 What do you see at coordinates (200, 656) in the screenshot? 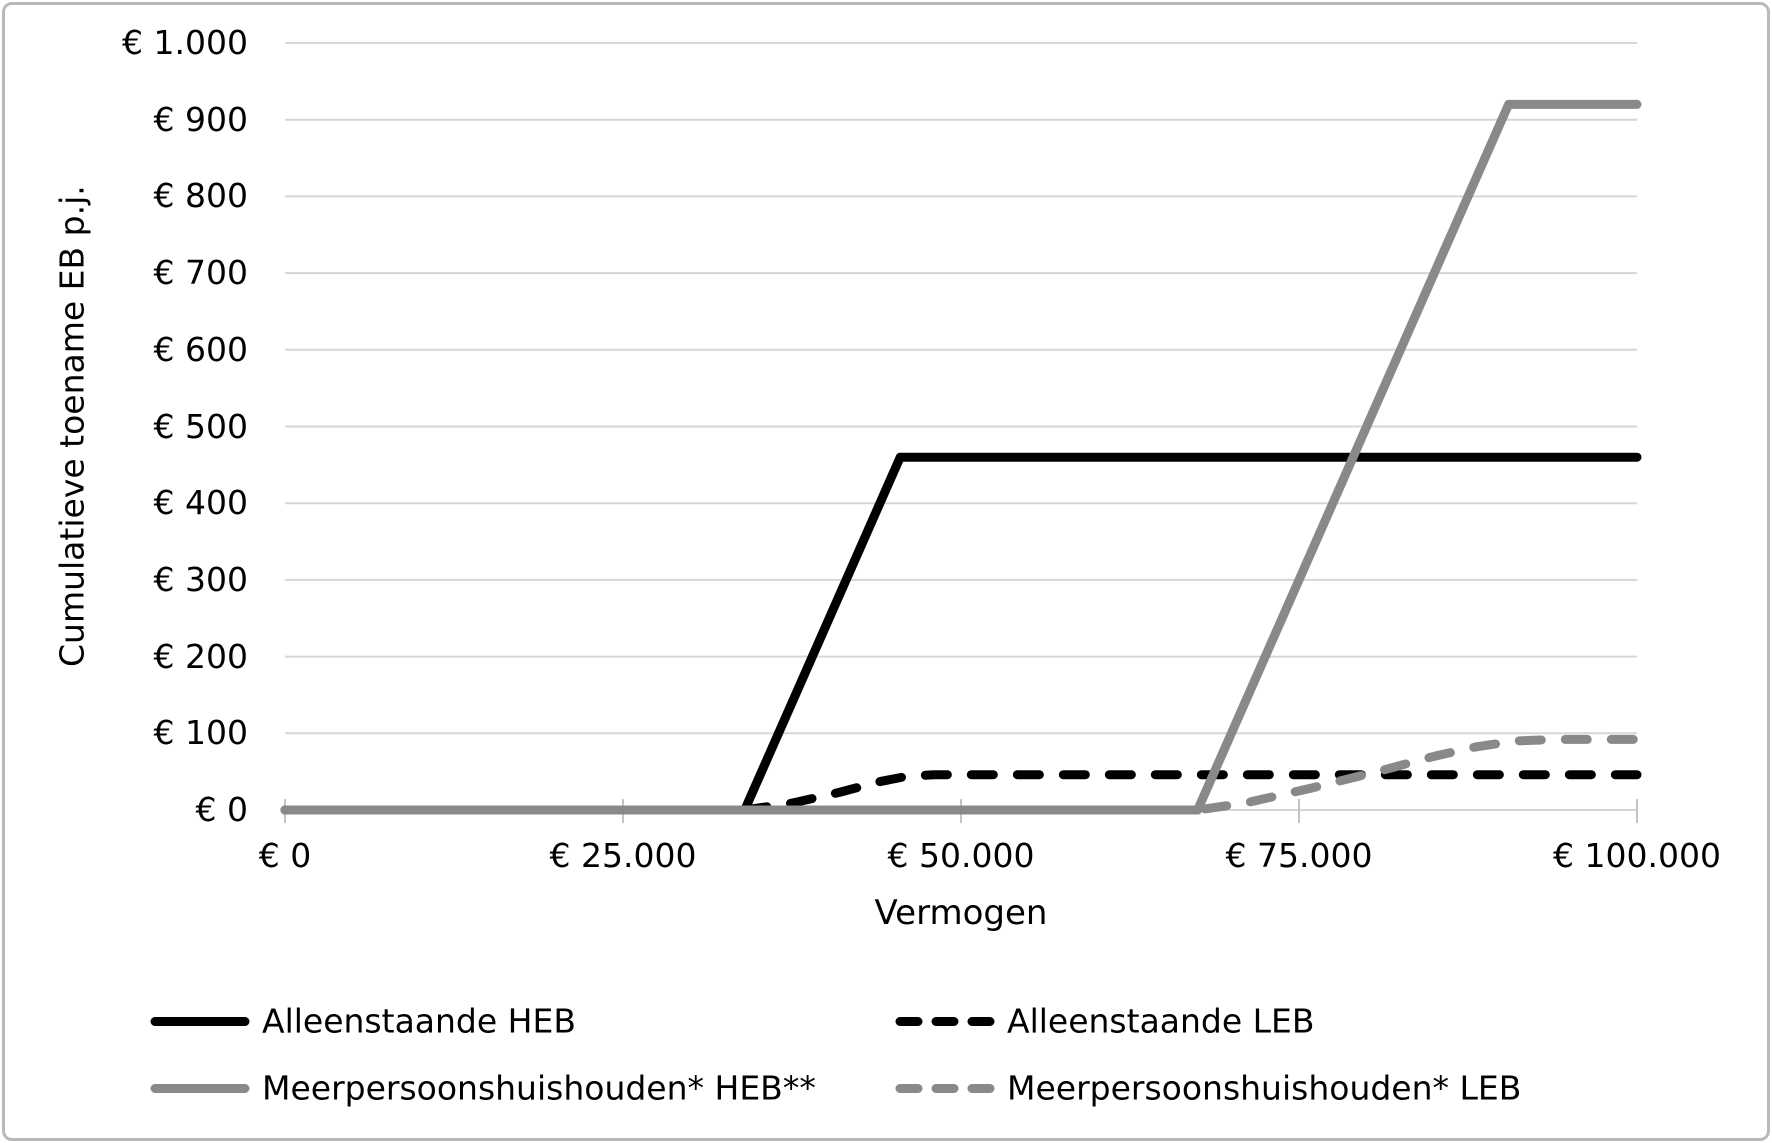
I see `y-tick-label: € 200` at bounding box center [200, 656].